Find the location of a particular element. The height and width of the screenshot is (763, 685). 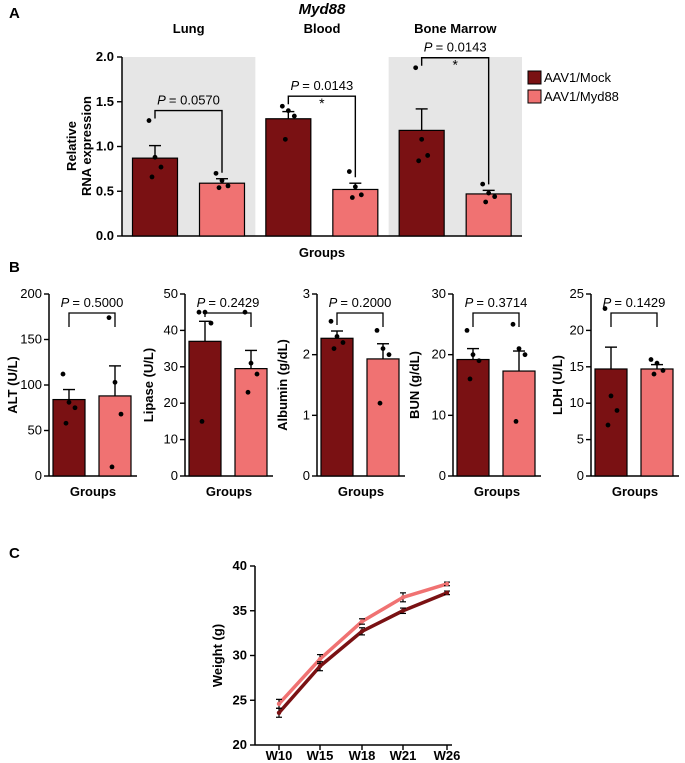

y-tick-label: 2.0 is located at coordinates (105, 56).